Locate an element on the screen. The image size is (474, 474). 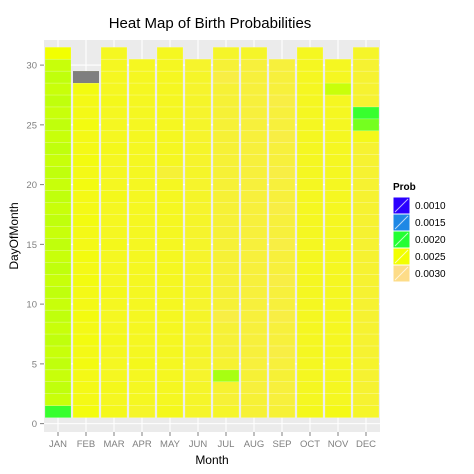
y-tick-label: 10 is located at coordinates (31, 305).